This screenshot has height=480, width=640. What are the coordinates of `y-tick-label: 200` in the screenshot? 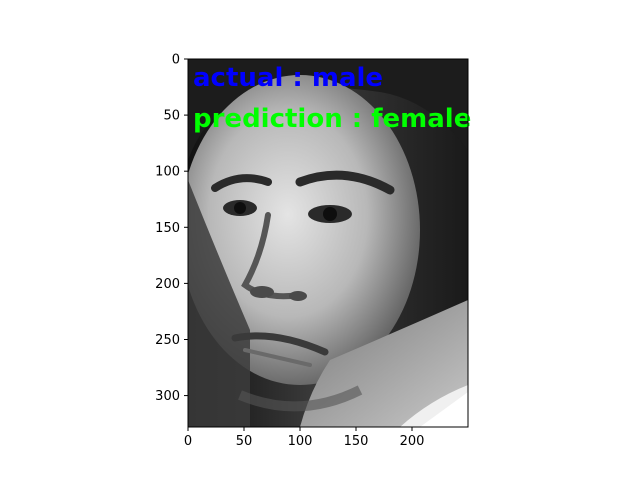 It's located at (167, 284).